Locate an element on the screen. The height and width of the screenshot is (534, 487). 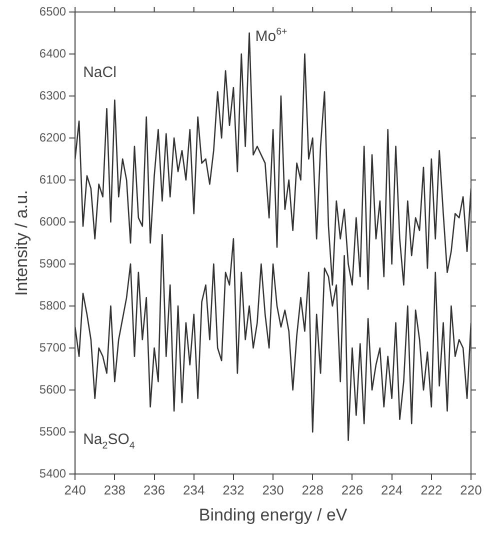
y-axis-title: Intensity / a.u. is located at coordinates (21, 243).